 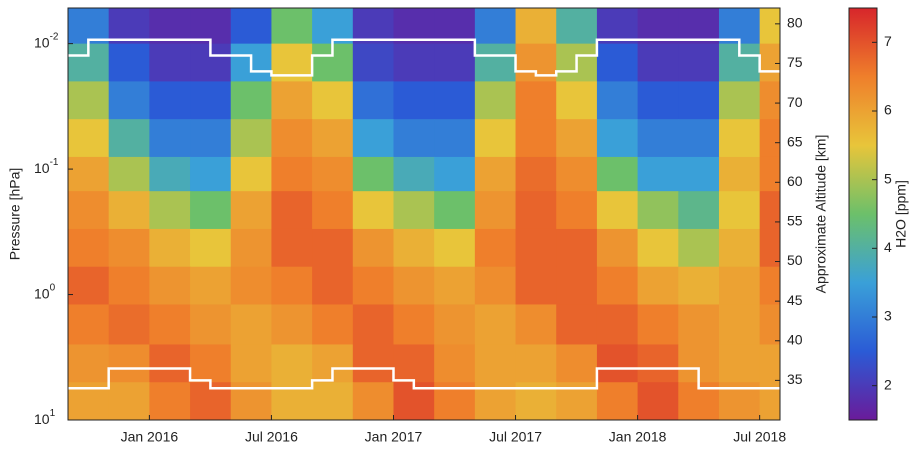 I want to click on y-tick-exponent: -1, so click(x=54, y=162).